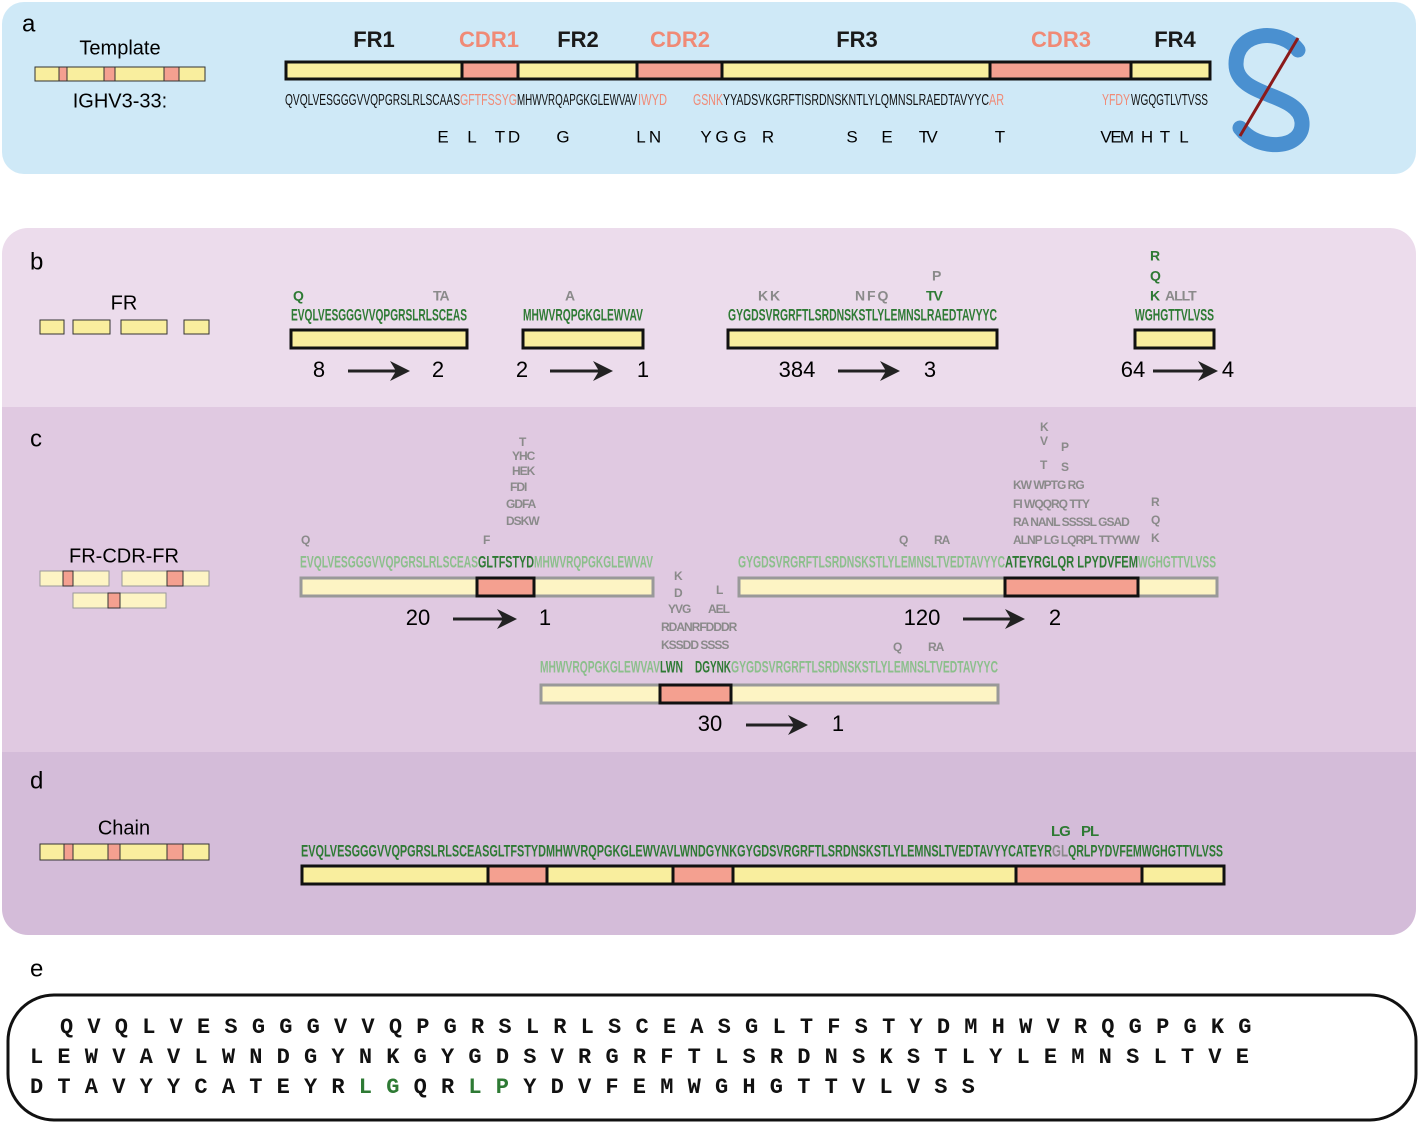 This screenshot has width=1420, height=1124. I want to click on template-label: Template, so click(119, 48).